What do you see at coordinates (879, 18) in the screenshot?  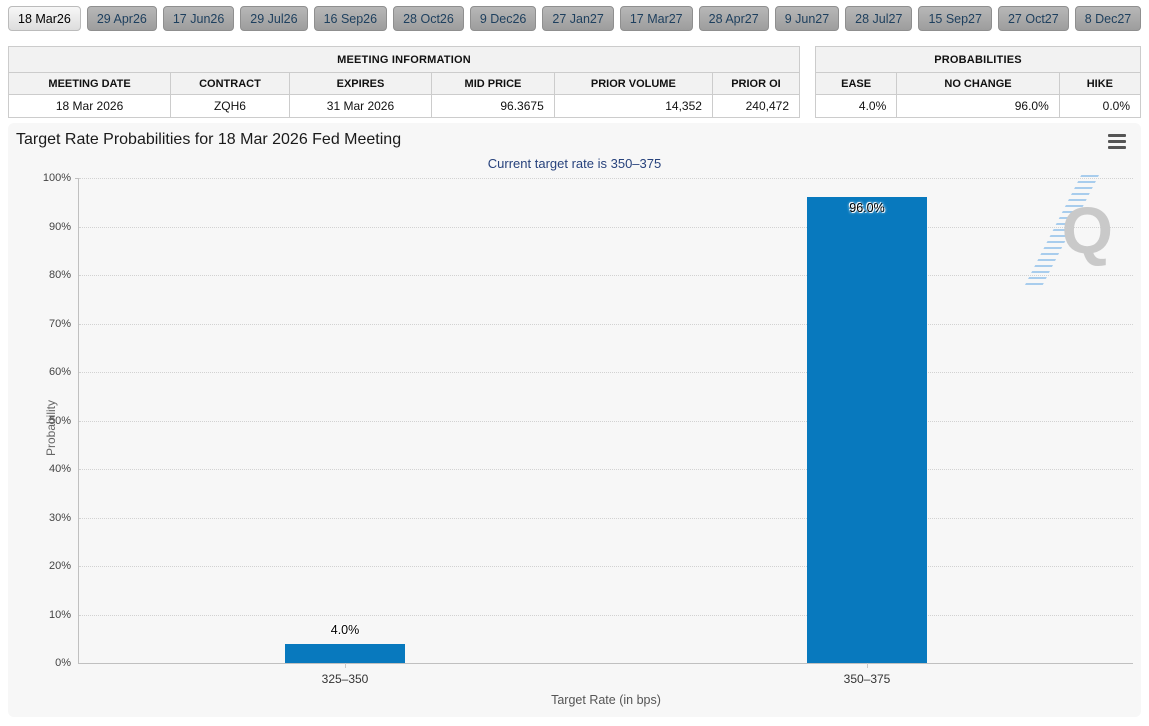 I see `tab-meeting-date: 28 Jul27` at bounding box center [879, 18].